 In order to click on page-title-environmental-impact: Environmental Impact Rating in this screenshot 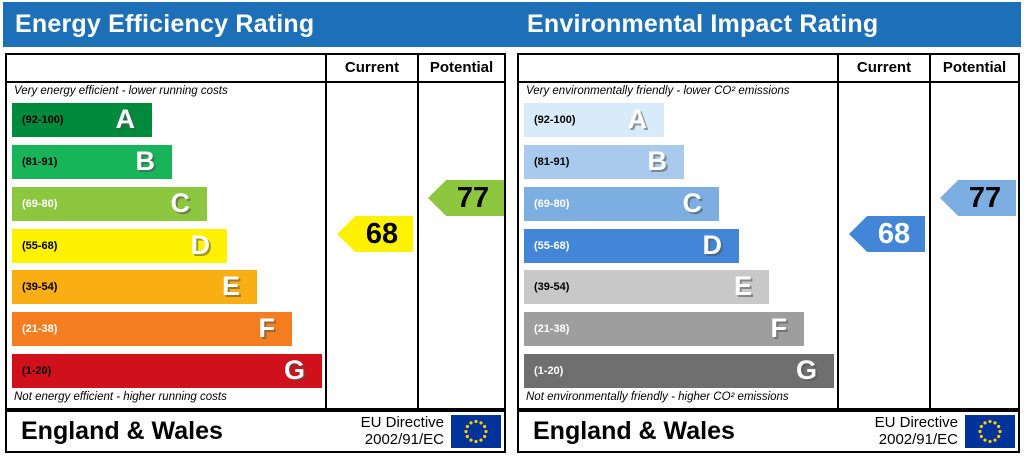, I will do `click(703, 24)`.